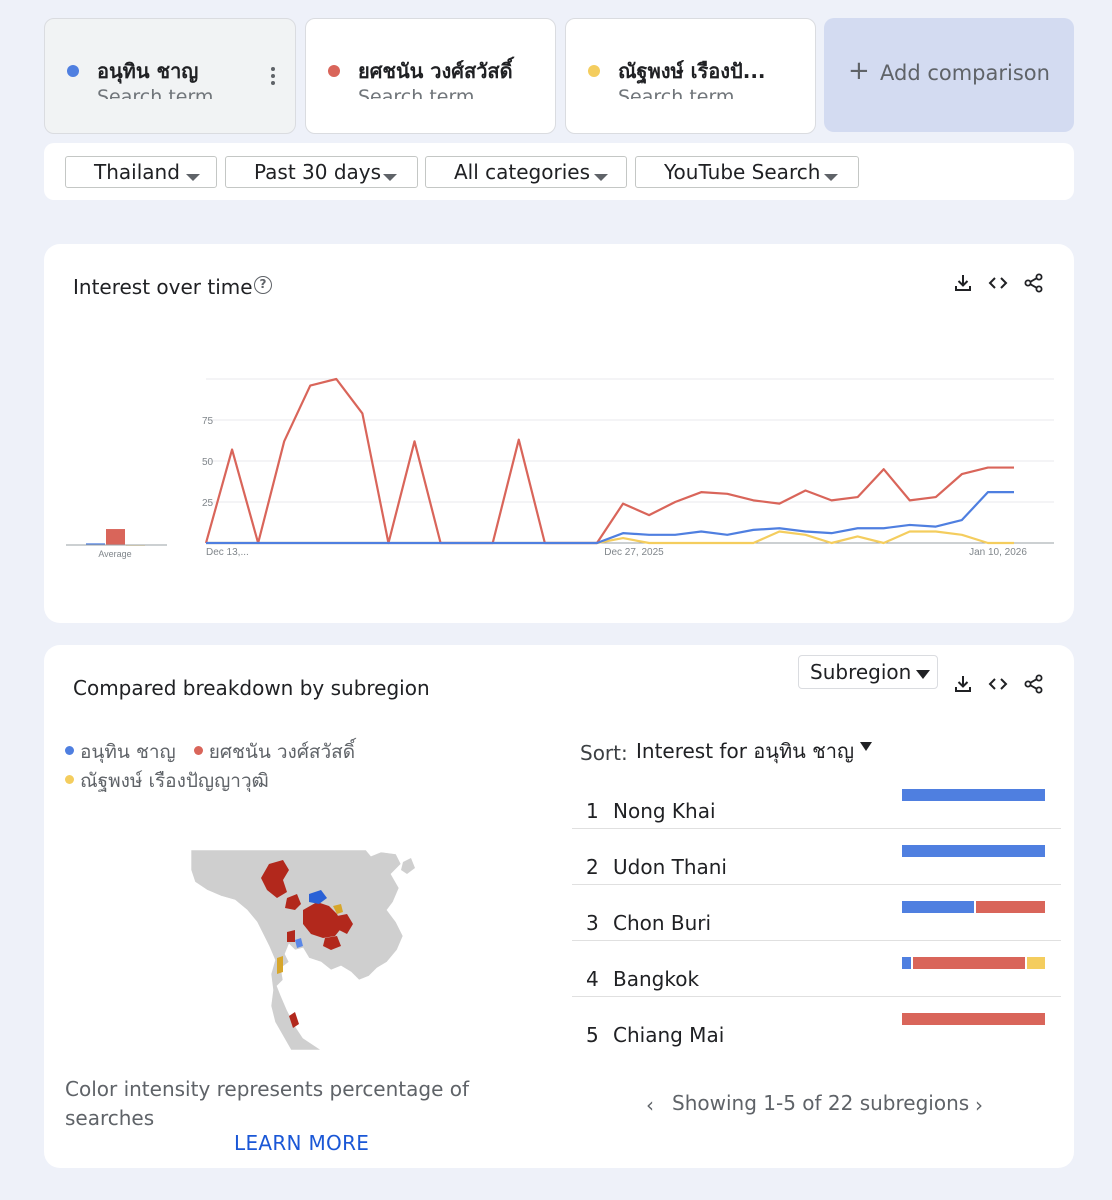 The width and height of the screenshot is (1112, 1200). I want to click on legend-item: ณัฐพงษ์ เรืองปัญญาวุฒิ, so click(167, 781).